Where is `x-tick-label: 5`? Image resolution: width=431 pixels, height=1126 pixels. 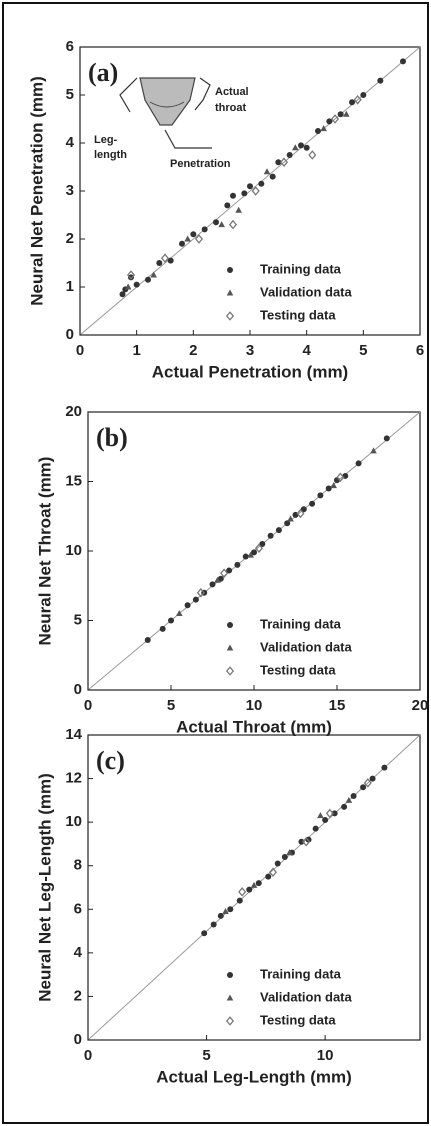
x-tick-label: 5 is located at coordinates (206, 1055).